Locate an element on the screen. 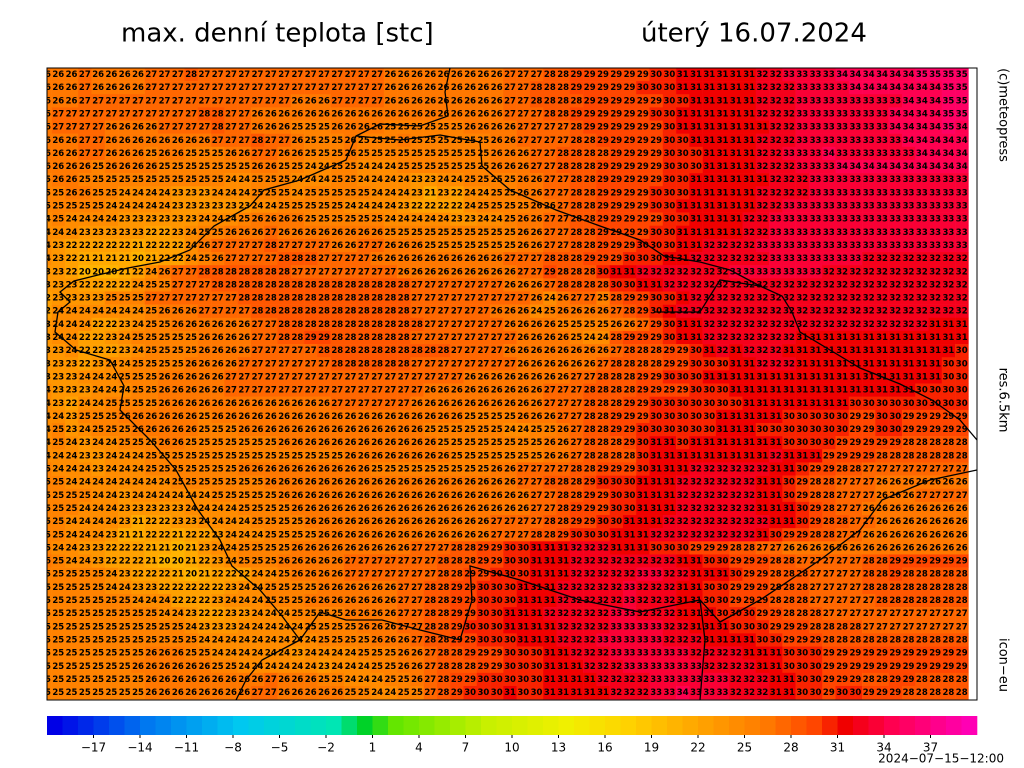 The width and height of the screenshot is (1024, 768). cell-value: 23 is located at coordinates (205, 193).